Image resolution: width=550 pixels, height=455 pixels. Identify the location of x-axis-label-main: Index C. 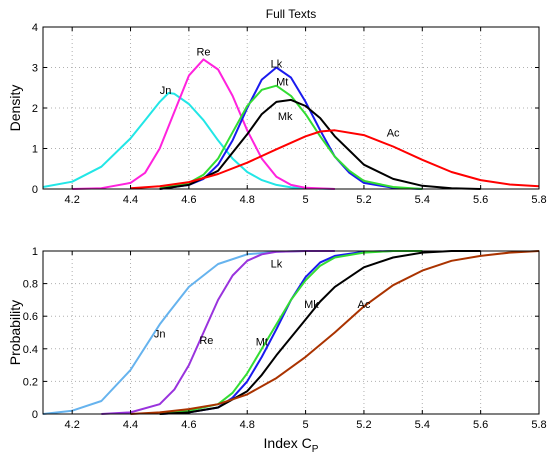
(288, 443).